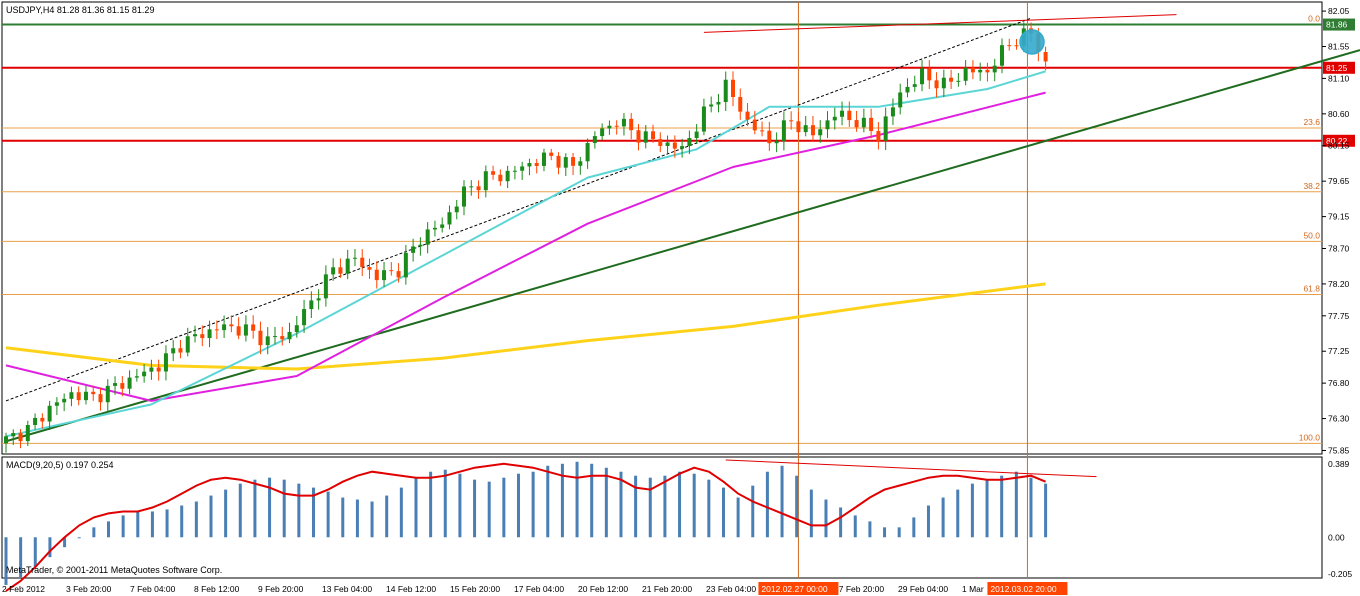 This screenshot has height=596, width=1360. What do you see at coordinates (411, 589) in the screenshot?
I see `time-tick-label: 14 Feb 12:00` at bounding box center [411, 589].